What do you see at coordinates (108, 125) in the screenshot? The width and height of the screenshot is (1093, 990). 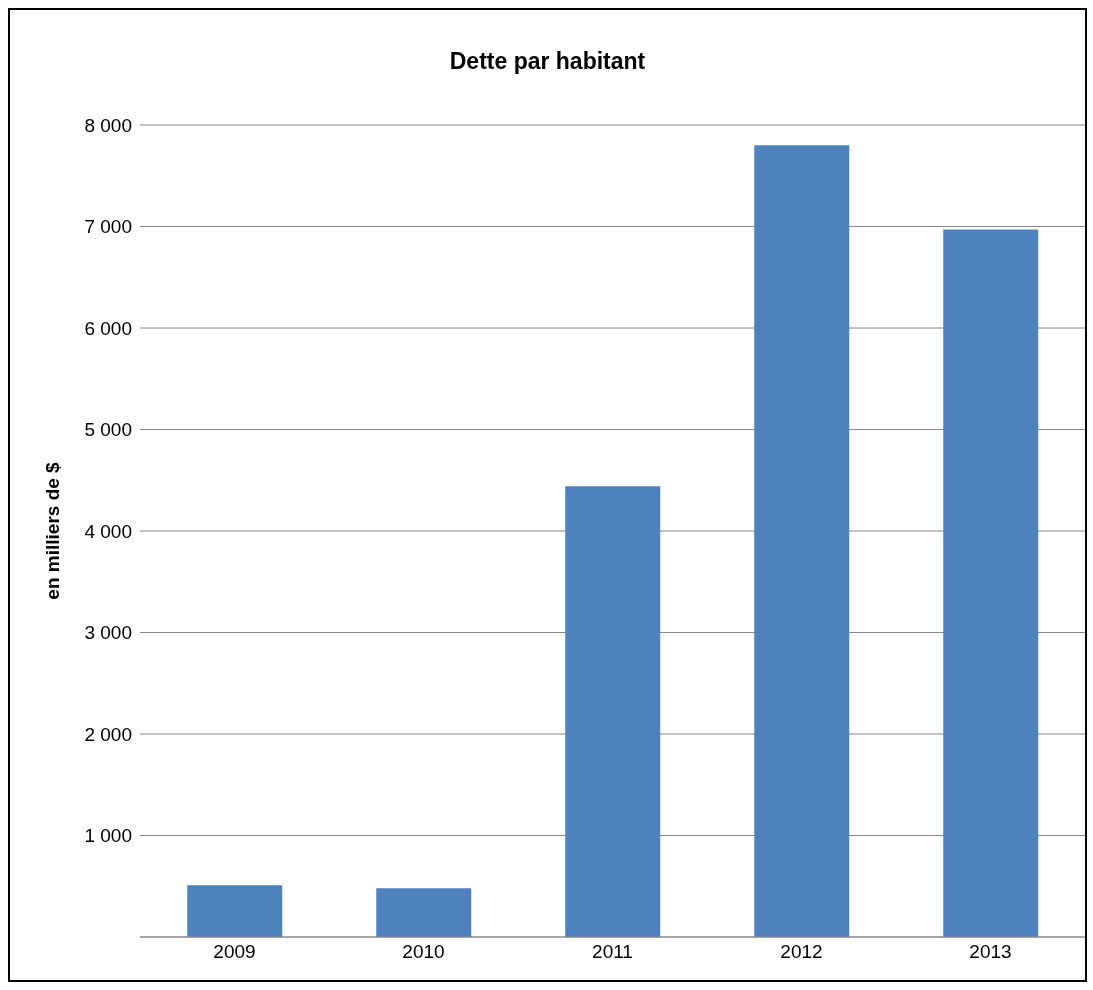 I see `y-tick-label: 8 000` at bounding box center [108, 125].